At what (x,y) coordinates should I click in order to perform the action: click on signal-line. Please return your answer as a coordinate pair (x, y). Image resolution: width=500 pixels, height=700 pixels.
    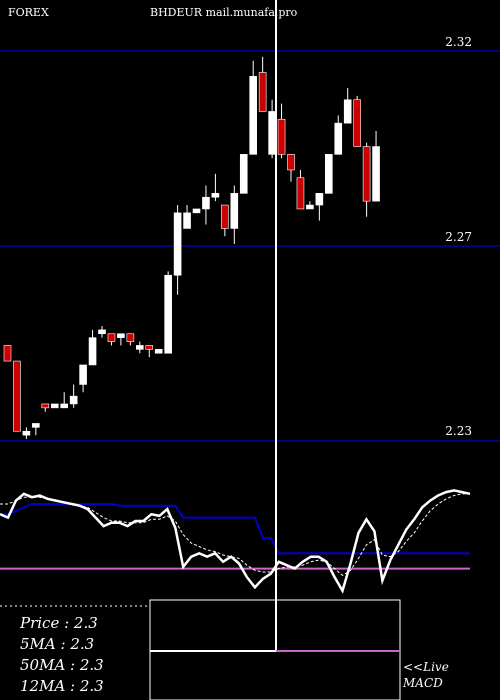
    Looking at the image, I should click on (235, 535).